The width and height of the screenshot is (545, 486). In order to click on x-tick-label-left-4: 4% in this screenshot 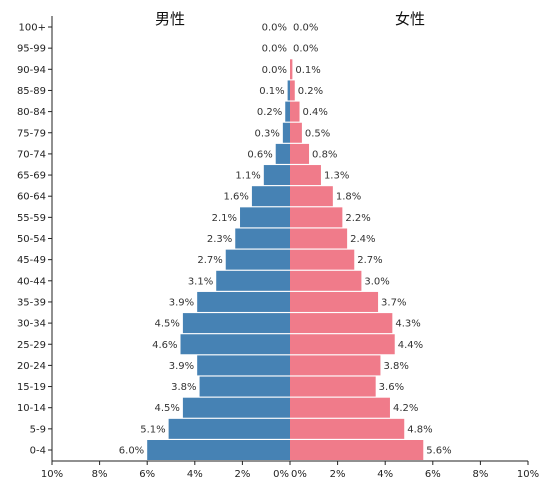, I will do `click(195, 474)`.